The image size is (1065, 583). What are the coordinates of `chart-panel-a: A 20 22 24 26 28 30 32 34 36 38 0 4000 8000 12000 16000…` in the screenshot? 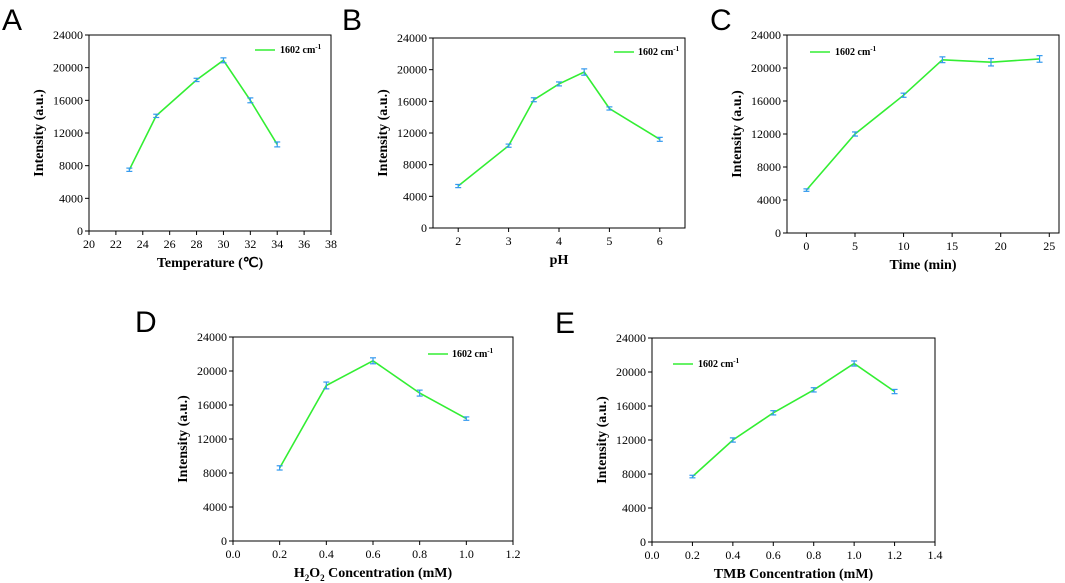 It's located at (169, 137).